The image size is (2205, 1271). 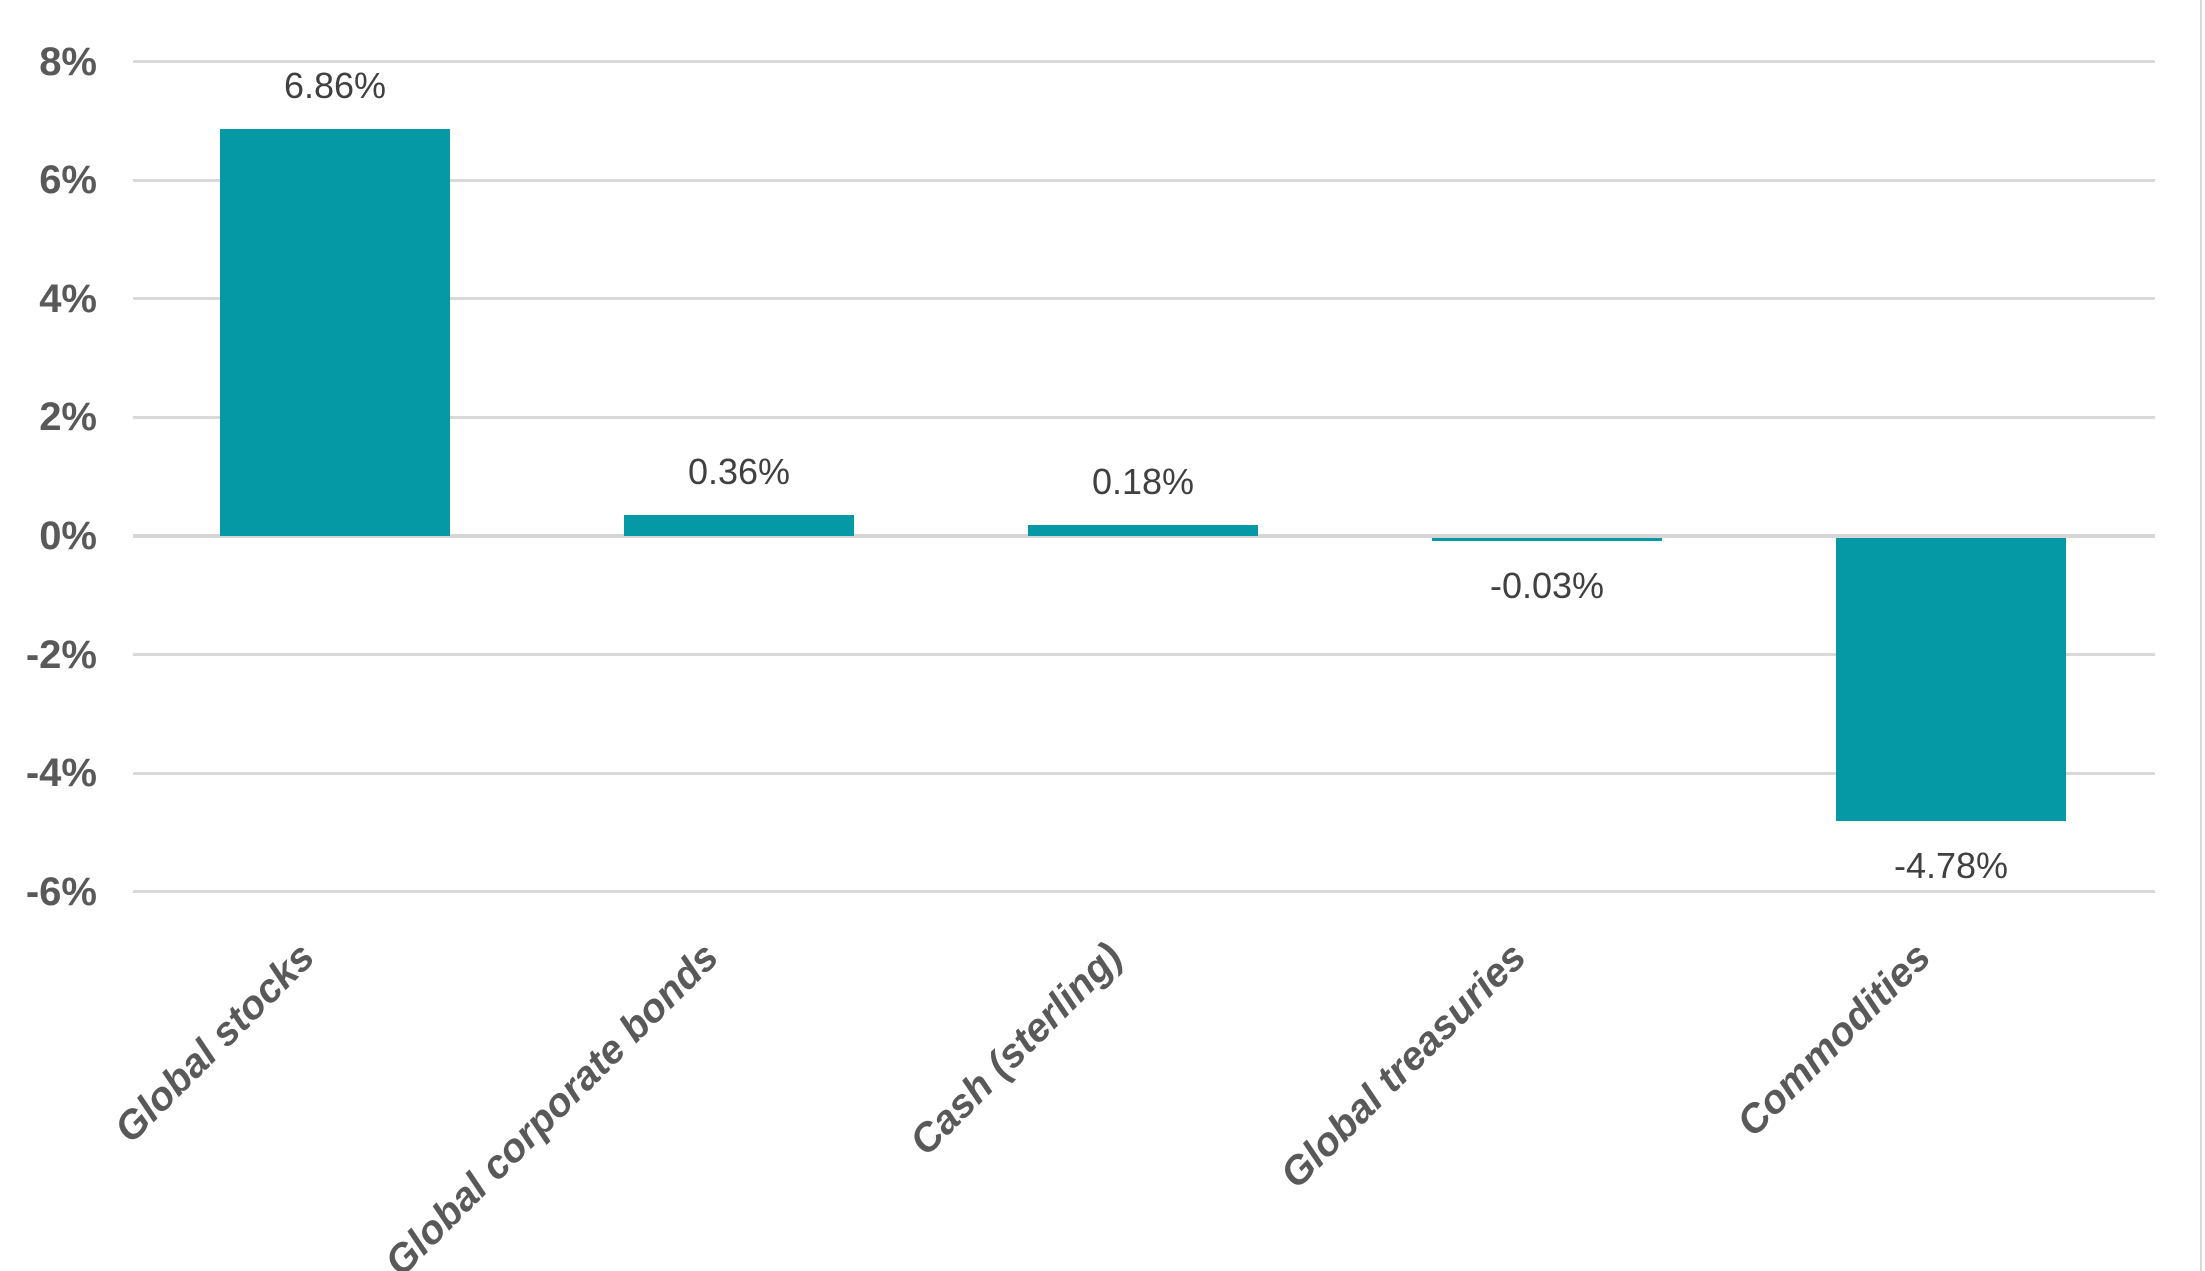 What do you see at coordinates (1833, 1039) in the screenshot?
I see `category-label: Commodities` at bounding box center [1833, 1039].